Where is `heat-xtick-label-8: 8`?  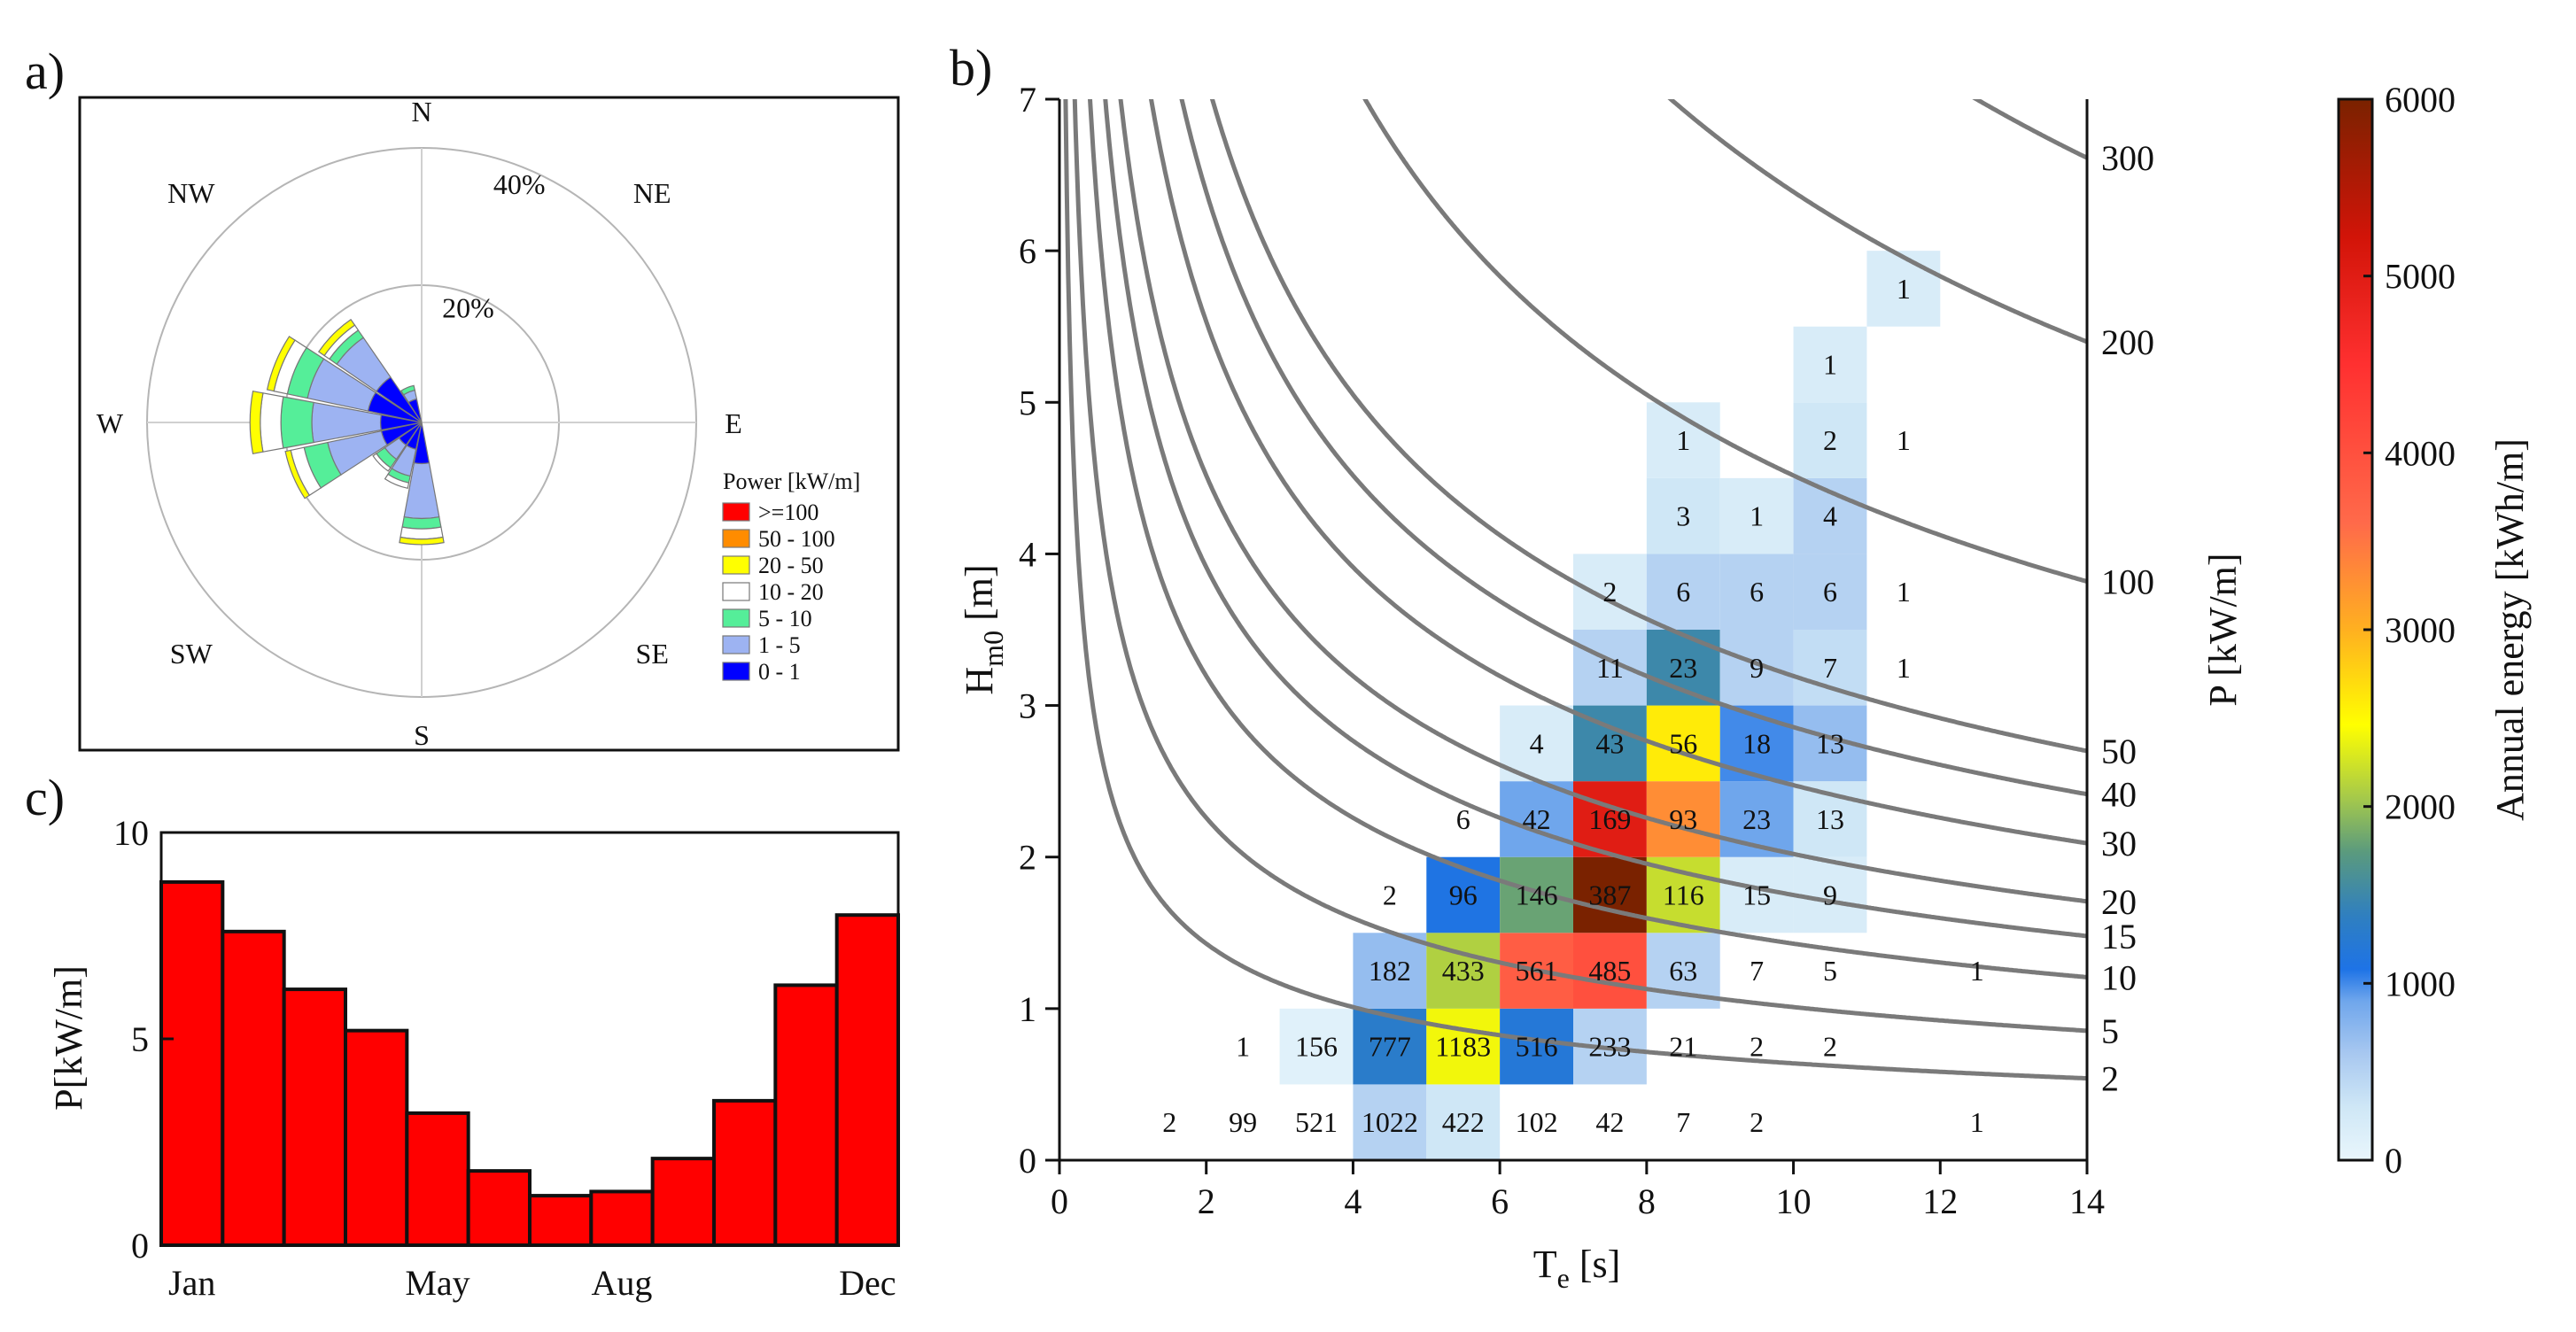 heat-xtick-label-8: 8 is located at coordinates (1647, 1201).